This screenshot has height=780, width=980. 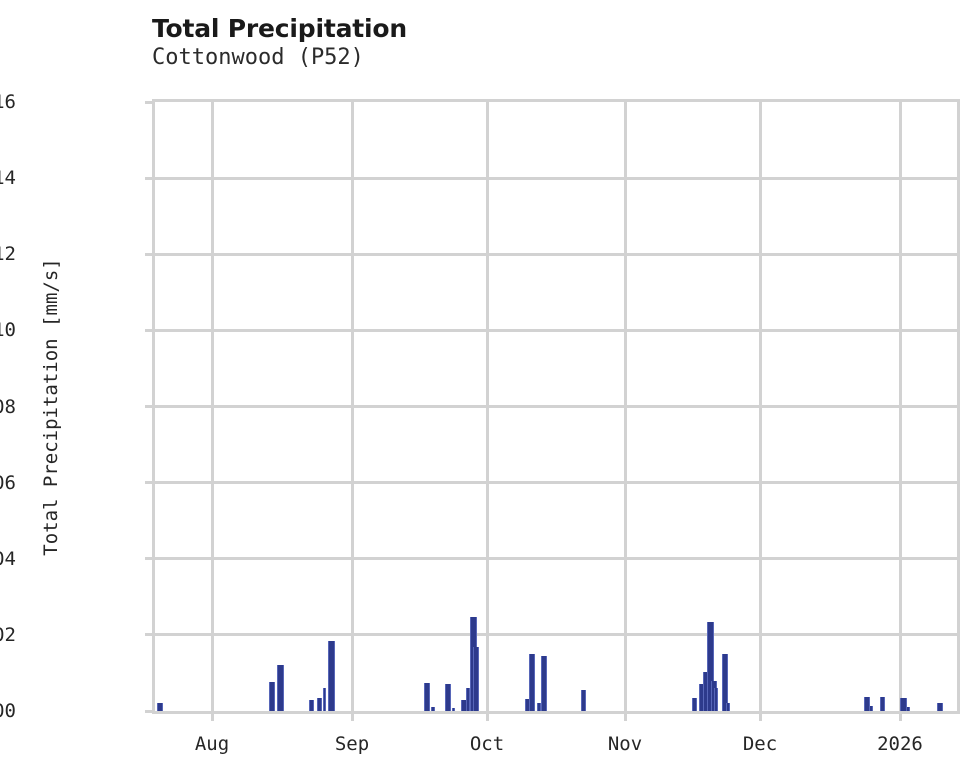 I want to click on y-axis-tick-label: 0.012, so click(x=8, y=254).